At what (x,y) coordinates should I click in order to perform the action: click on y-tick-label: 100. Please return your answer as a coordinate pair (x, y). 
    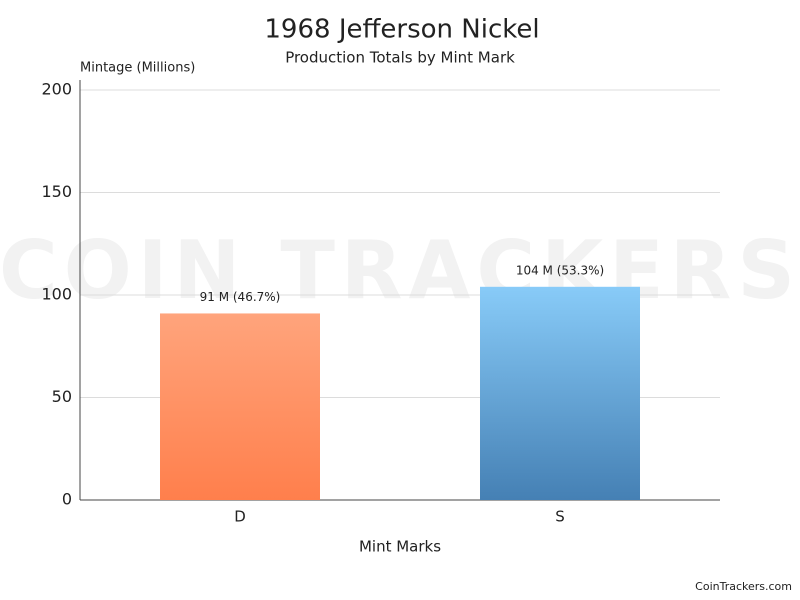
    Looking at the image, I should click on (56, 294).